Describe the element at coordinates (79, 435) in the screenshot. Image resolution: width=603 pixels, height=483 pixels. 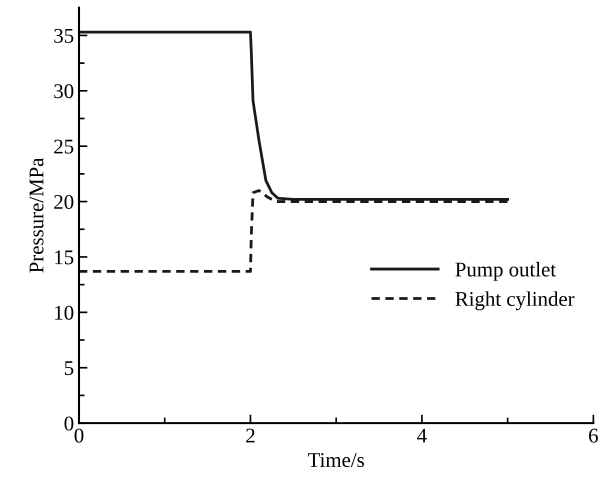
I see `x-tick-label: 0` at that location.